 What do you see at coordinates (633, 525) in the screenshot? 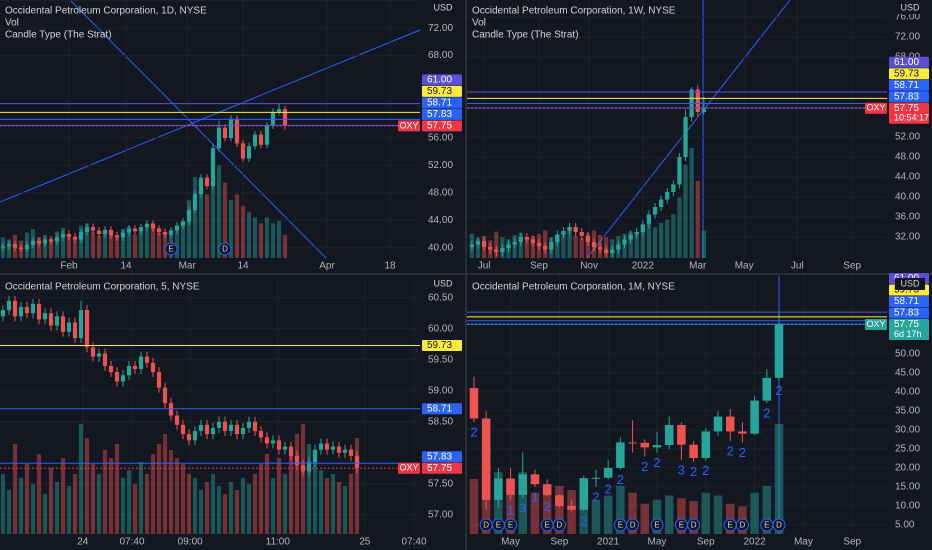
I see `event-label: D` at bounding box center [633, 525].